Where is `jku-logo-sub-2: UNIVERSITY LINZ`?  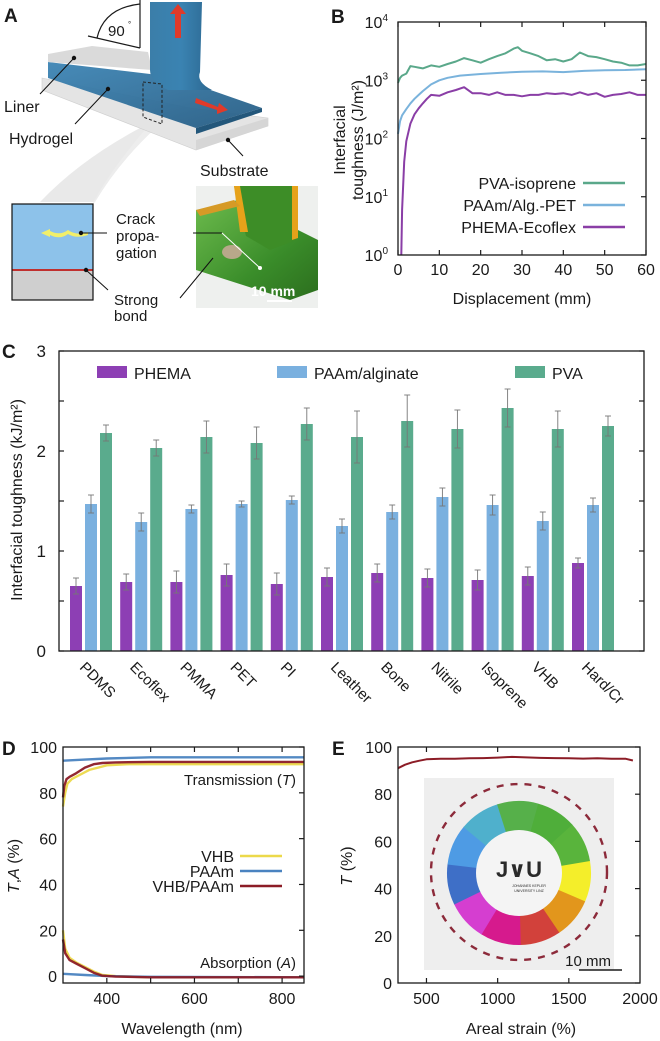 jku-logo-sub-2: UNIVERSITY LINZ is located at coordinates (529, 891).